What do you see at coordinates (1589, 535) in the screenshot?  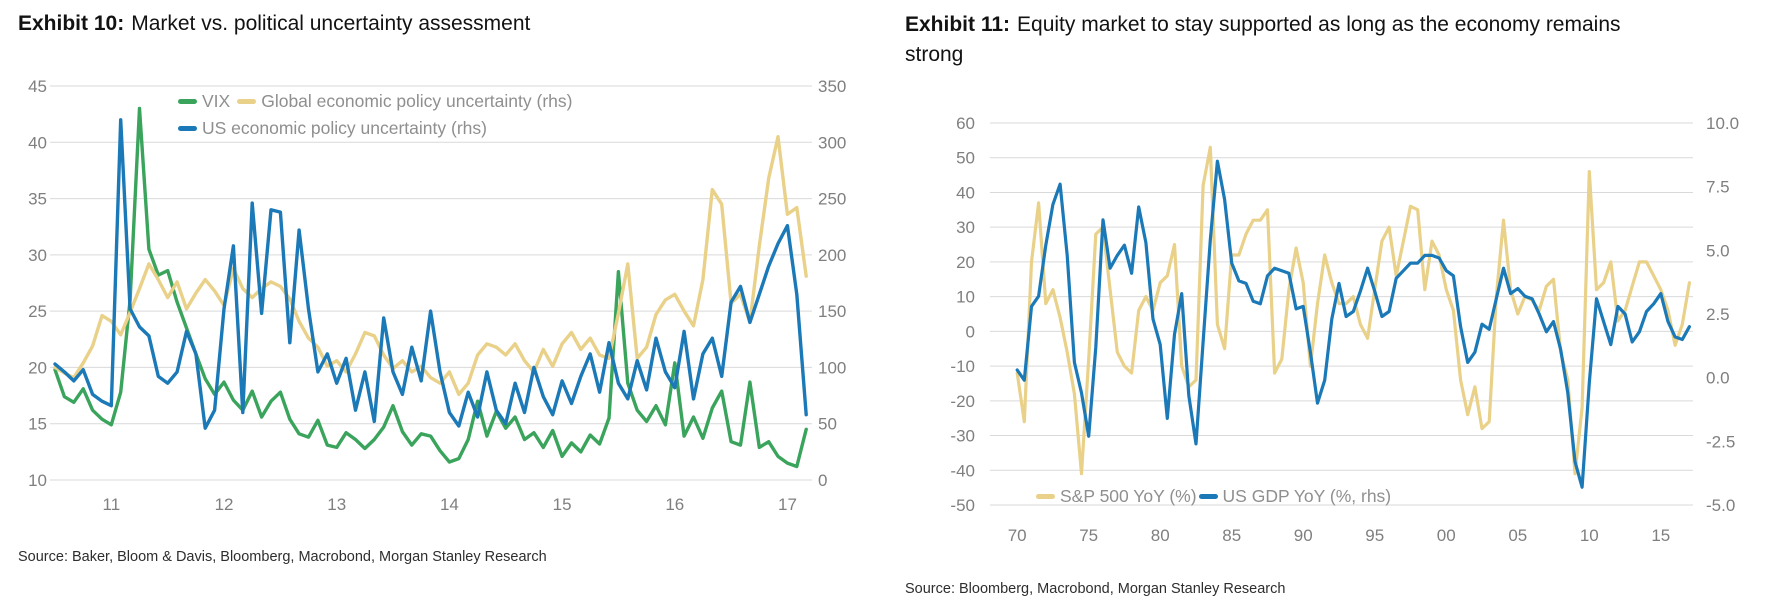 I see `x-axis-tick-label: 10` at bounding box center [1589, 535].